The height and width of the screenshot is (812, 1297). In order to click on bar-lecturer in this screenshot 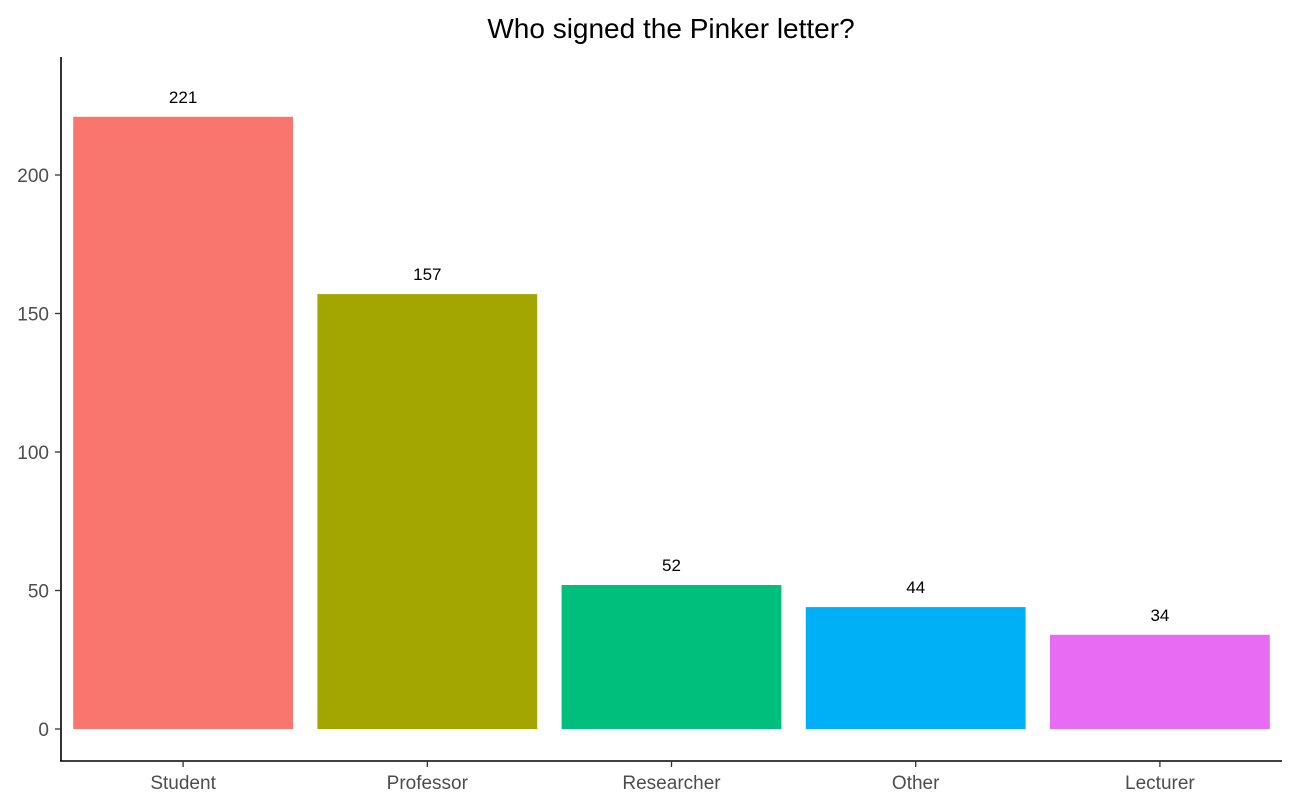, I will do `click(1160, 681)`.